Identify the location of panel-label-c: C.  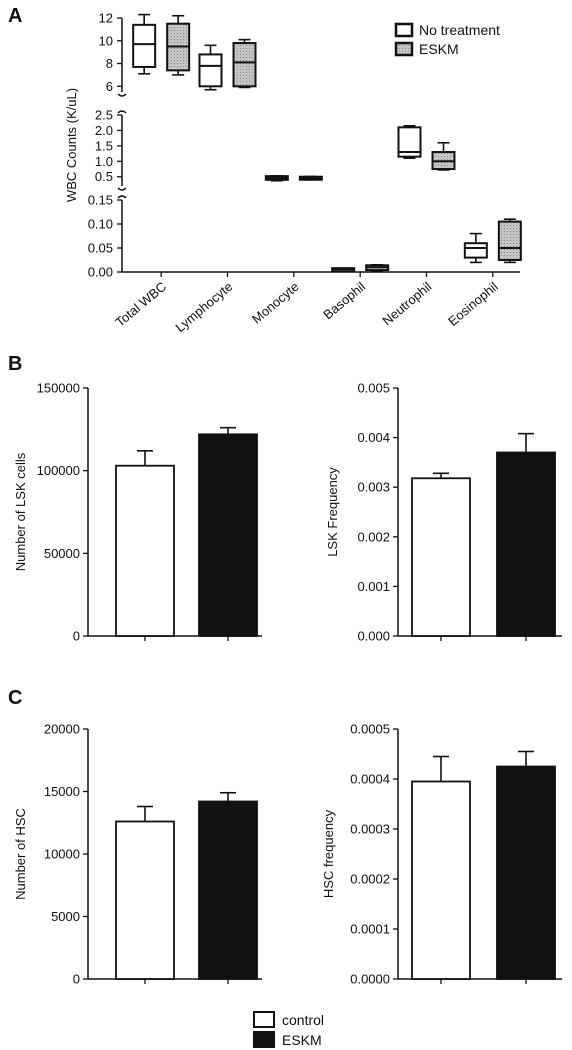
(15, 698).